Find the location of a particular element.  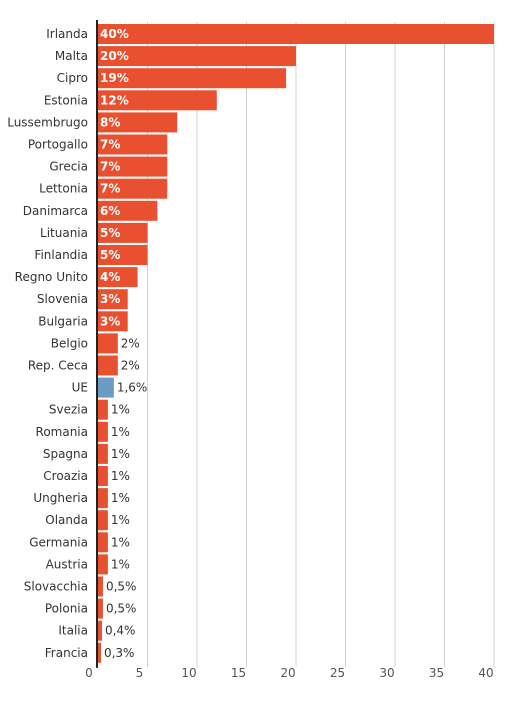

x-tick-label: 10 is located at coordinates (188, 673).